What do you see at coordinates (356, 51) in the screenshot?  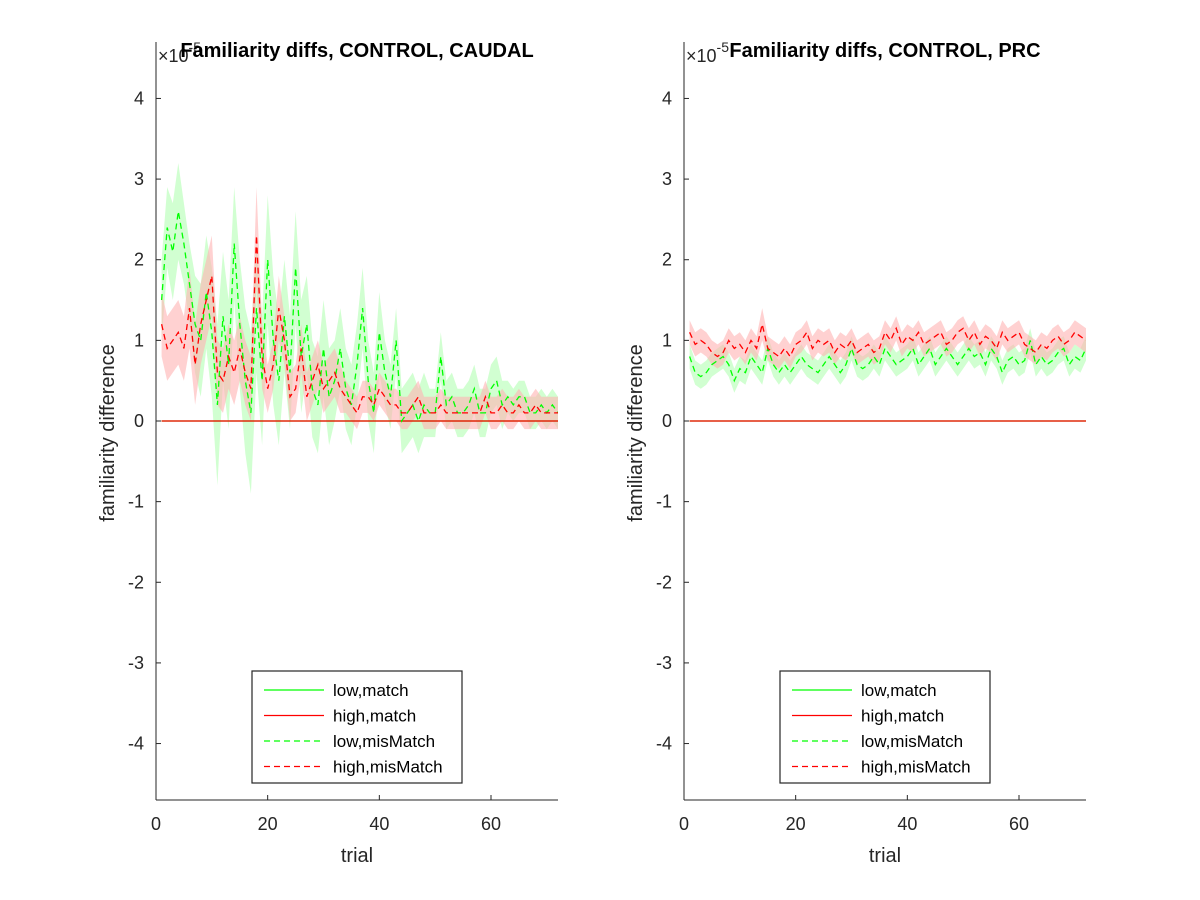 I see `chart-title: Familiarity diffs, CONTROL, CAUDAL` at bounding box center [356, 51].